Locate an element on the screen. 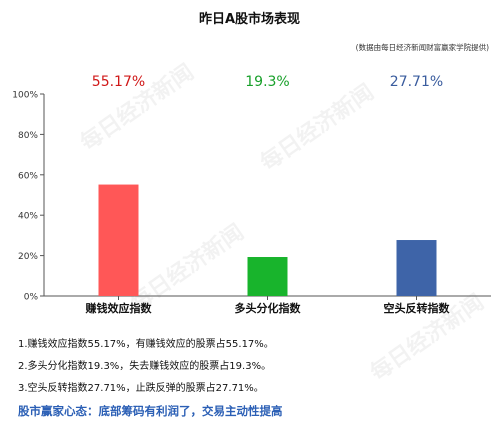 This screenshot has width=499, height=422. y-tick-label: 100% is located at coordinates (25, 96).